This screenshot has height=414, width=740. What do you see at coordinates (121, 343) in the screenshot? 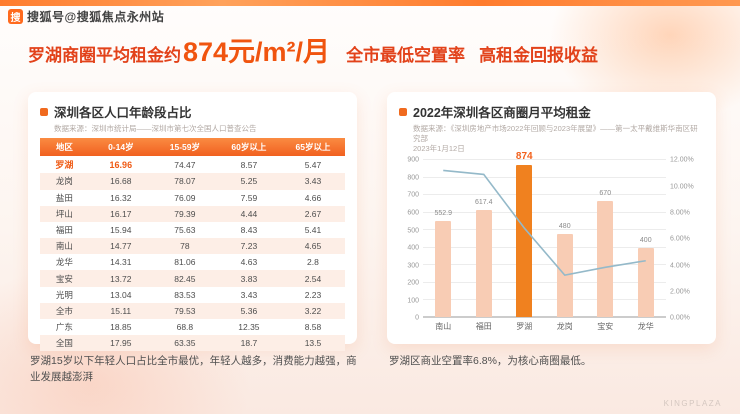
I see `table-cell: 17.95` at bounding box center [121, 343].